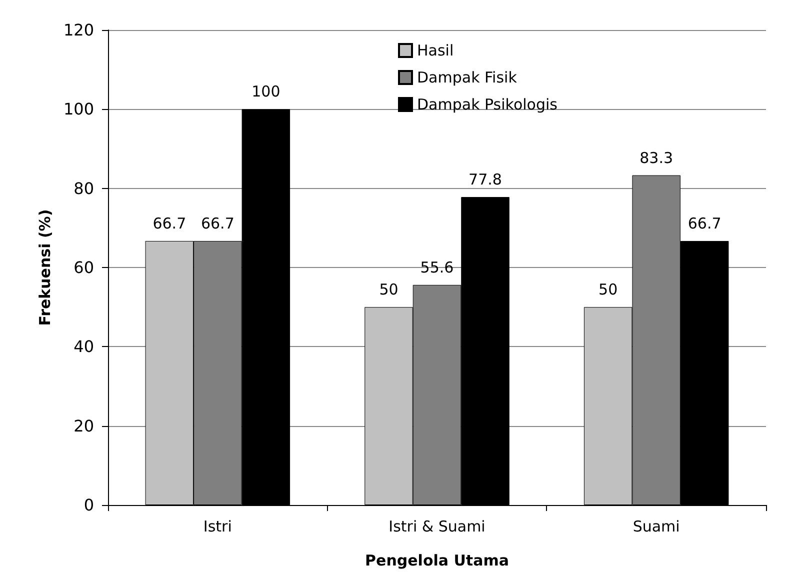  What do you see at coordinates (84, 346) in the screenshot?
I see `y-tick-label: 40` at bounding box center [84, 346].